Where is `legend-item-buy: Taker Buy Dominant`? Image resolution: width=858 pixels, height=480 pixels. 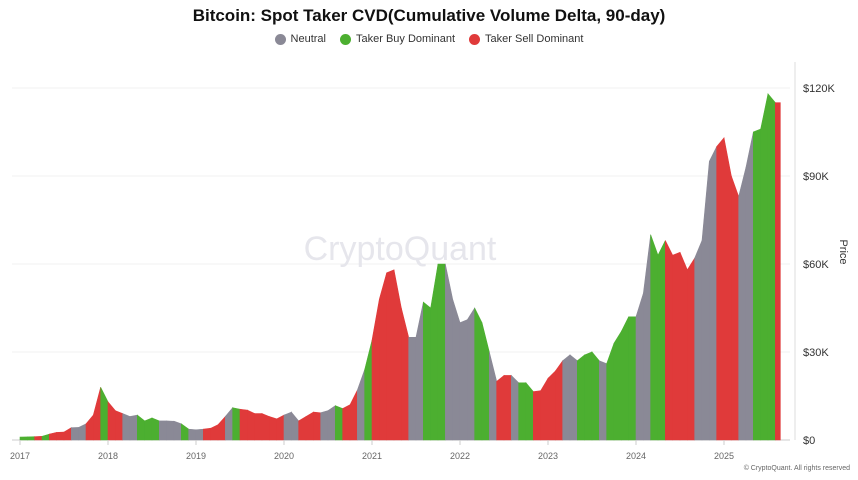
legend-item-buy: Taker Buy Dominant is located at coordinates (397, 39).